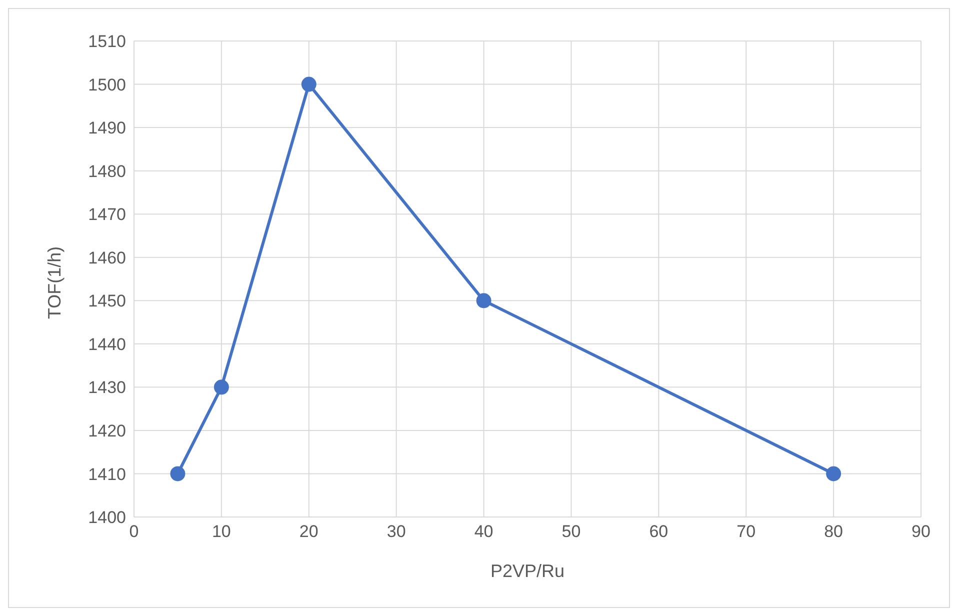 This screenshot has height=614, width=959. Describe the element at coordinates (54, 282) in the screenshot. I see `y-axis-title: TOF(1/h)` at that location.